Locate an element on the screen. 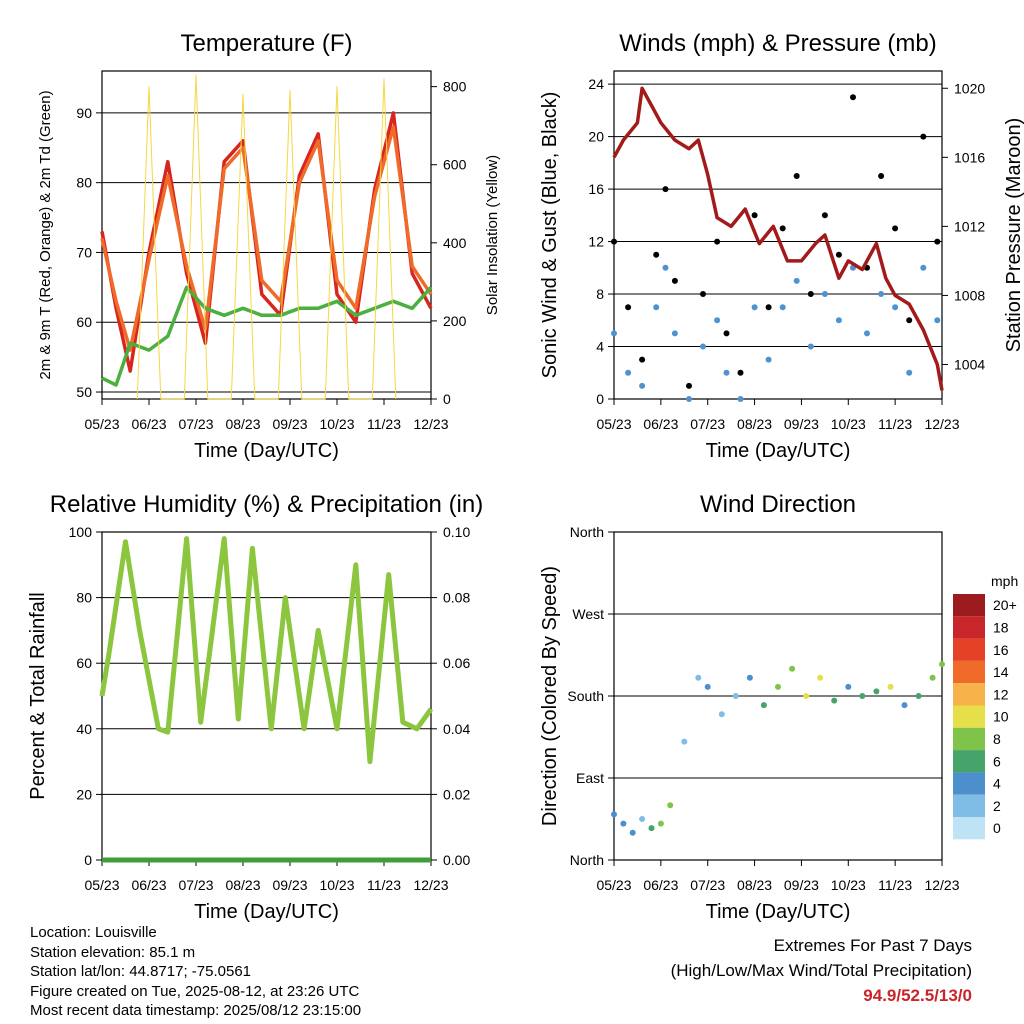 This screenshot has width=1024, height=1024. y-axis-label: 2m & 9m T (Red, Orange) & 2m Td (Green) is located at coordinates (45, 234).